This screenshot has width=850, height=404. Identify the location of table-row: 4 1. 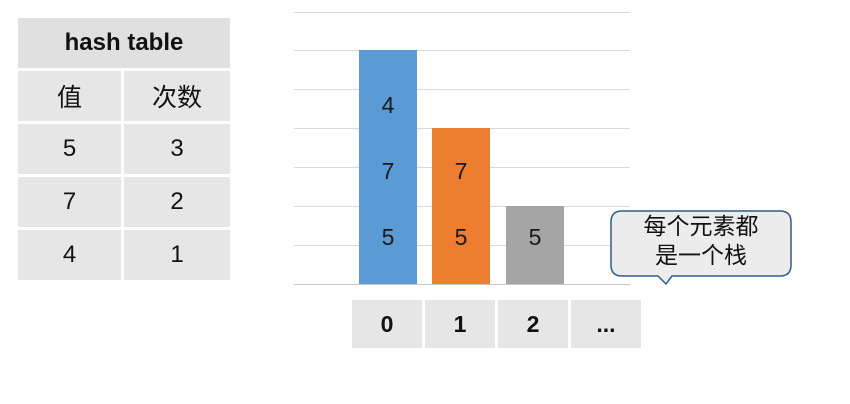
(124, 255).